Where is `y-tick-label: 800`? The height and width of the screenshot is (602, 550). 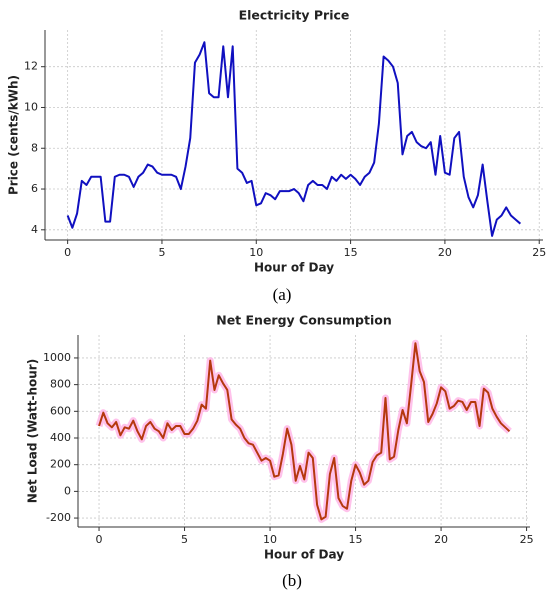
y-tick-label: 800 is located at coordinates (60, 384).